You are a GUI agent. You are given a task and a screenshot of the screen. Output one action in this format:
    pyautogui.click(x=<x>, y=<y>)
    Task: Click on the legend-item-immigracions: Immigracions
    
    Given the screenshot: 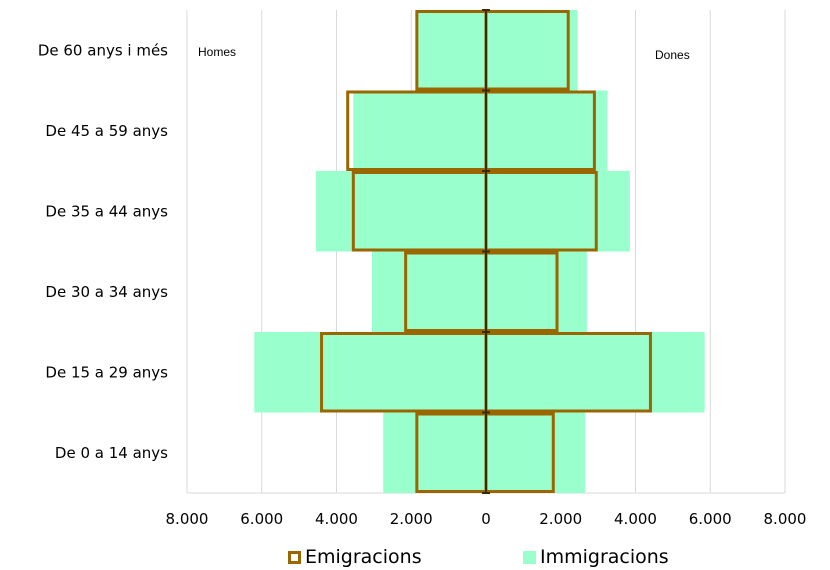 What is the action you would take?
    pyautogui.click(x=596, y=557)
    